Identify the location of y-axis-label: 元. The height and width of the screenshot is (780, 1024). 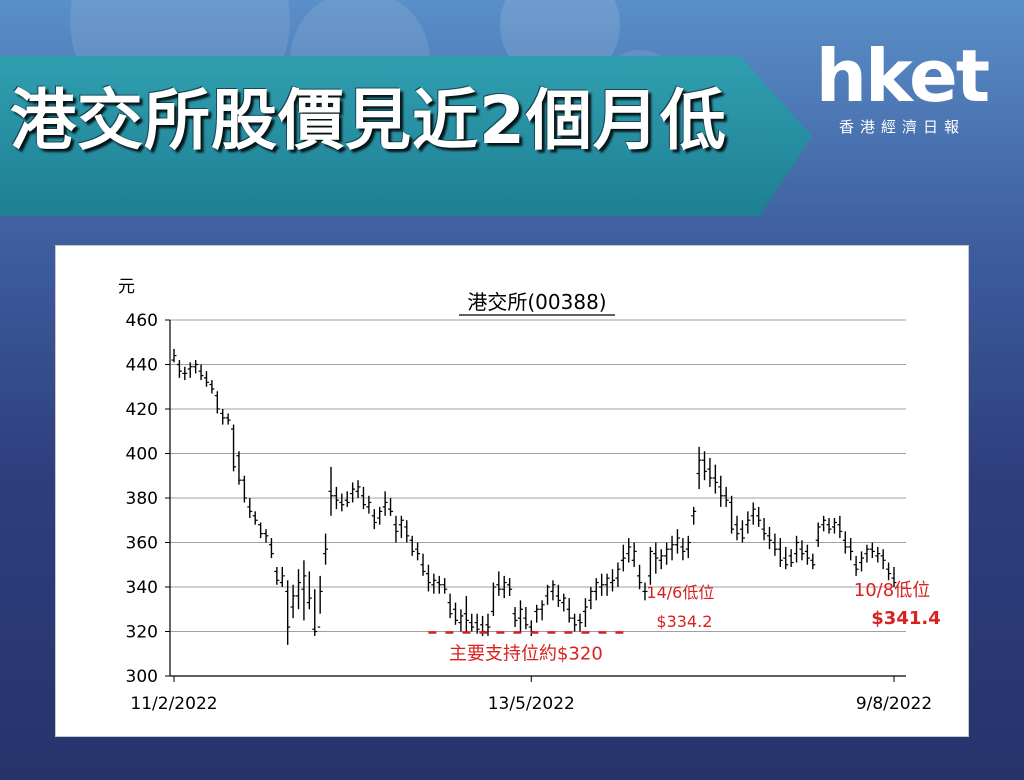
(126, 287).